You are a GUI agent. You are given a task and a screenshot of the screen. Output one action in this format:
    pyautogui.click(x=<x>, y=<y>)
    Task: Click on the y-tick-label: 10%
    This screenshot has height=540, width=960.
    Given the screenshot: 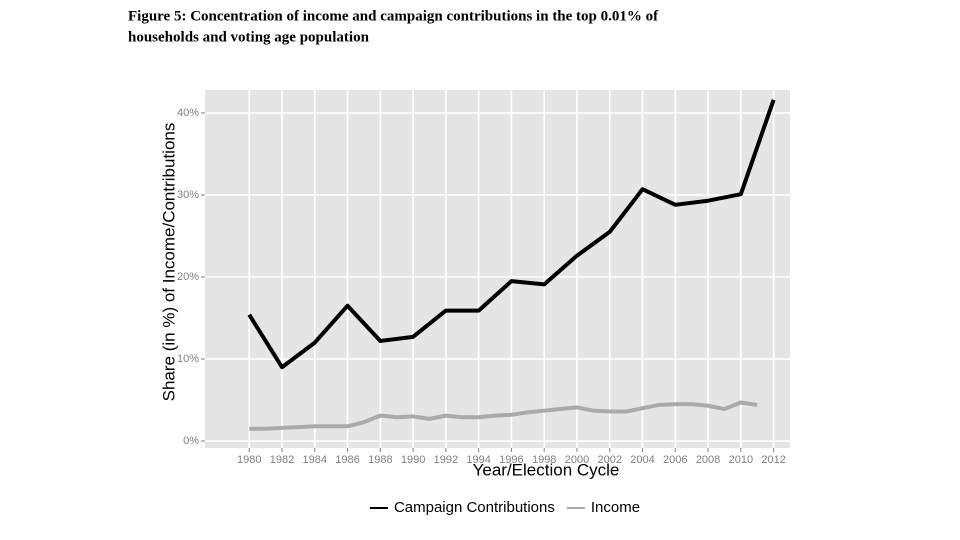 What is the action you would take?
    pyautogui.click(x=188, y=359)
    